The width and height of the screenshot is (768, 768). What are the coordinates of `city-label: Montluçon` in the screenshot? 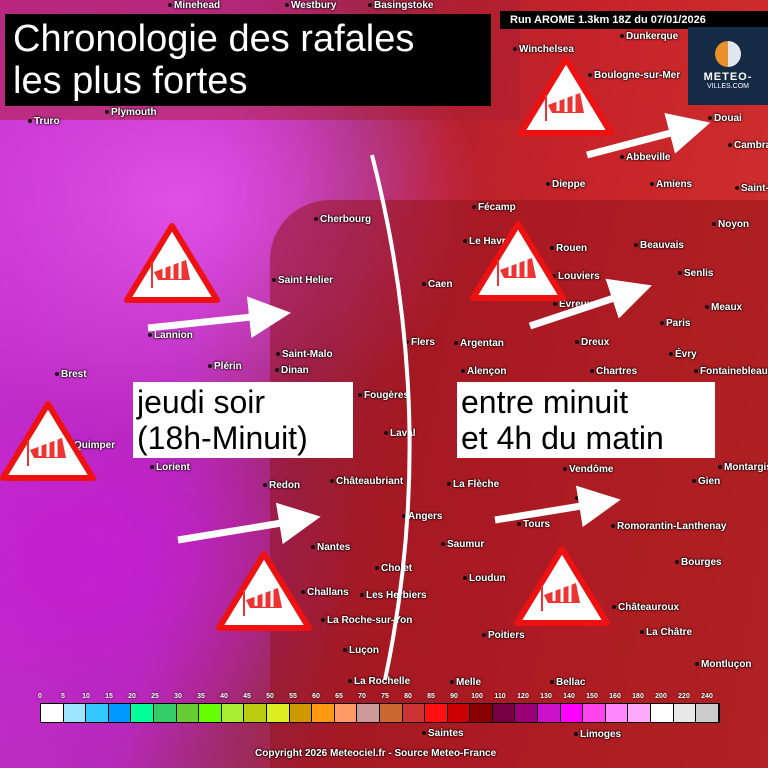 It's located at (723, 665).